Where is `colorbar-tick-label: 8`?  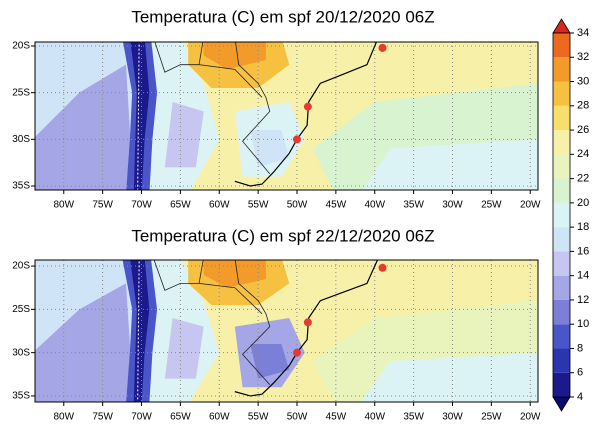 colorbar-tick-label: 8 is located at coordinates (580, 348).